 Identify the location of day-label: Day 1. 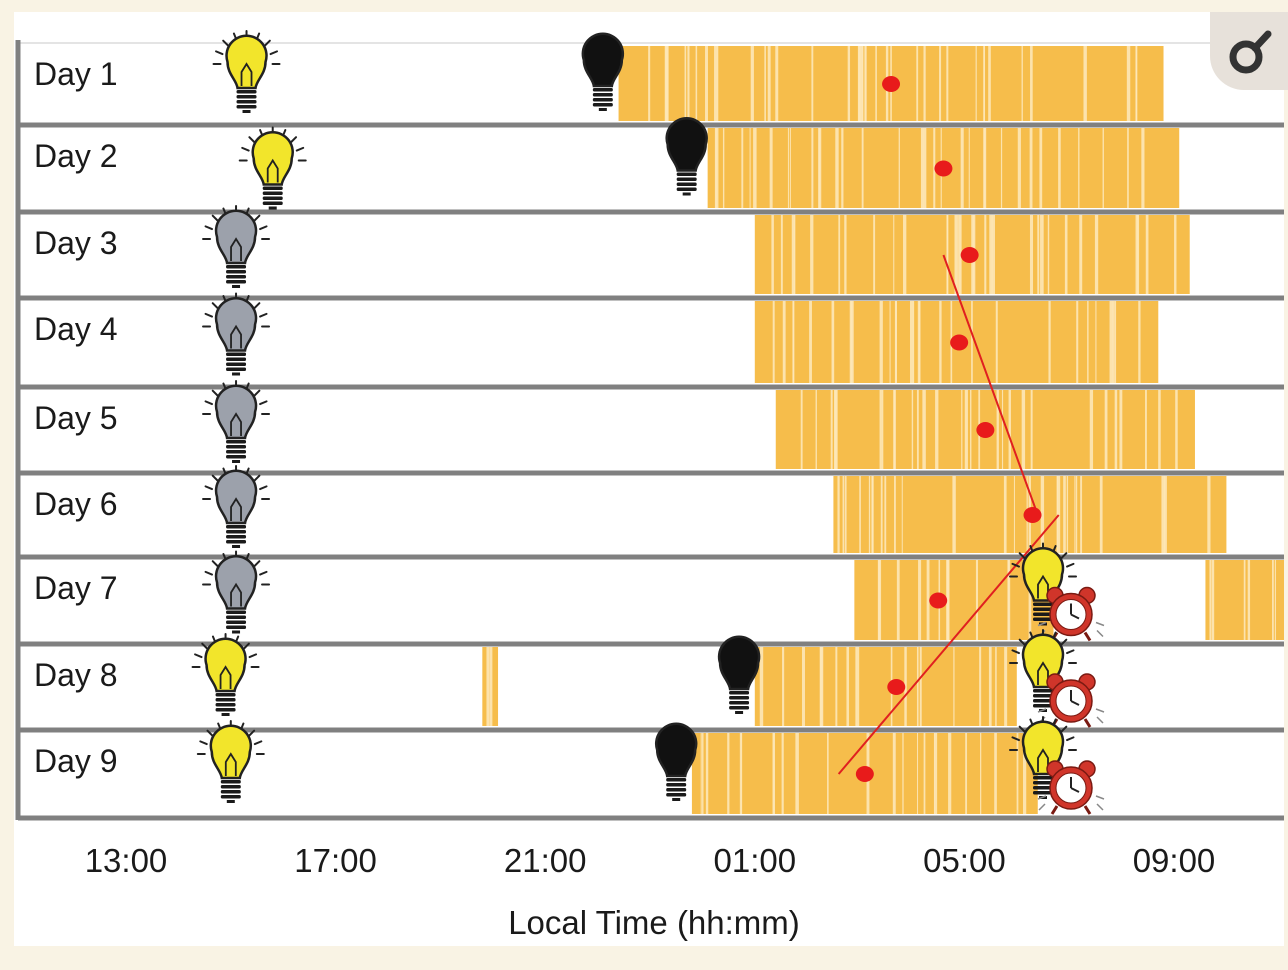
(76, 74).